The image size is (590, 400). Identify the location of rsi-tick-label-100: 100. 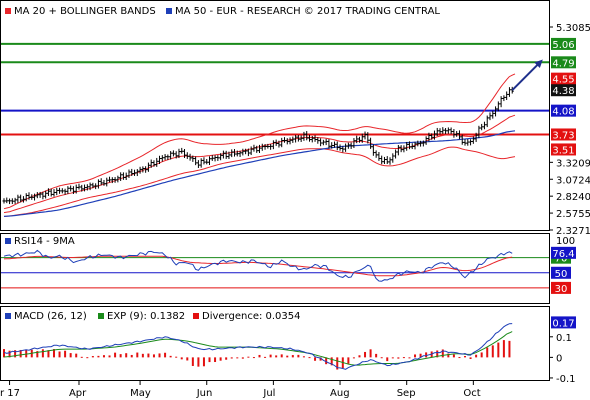
(565, 241).